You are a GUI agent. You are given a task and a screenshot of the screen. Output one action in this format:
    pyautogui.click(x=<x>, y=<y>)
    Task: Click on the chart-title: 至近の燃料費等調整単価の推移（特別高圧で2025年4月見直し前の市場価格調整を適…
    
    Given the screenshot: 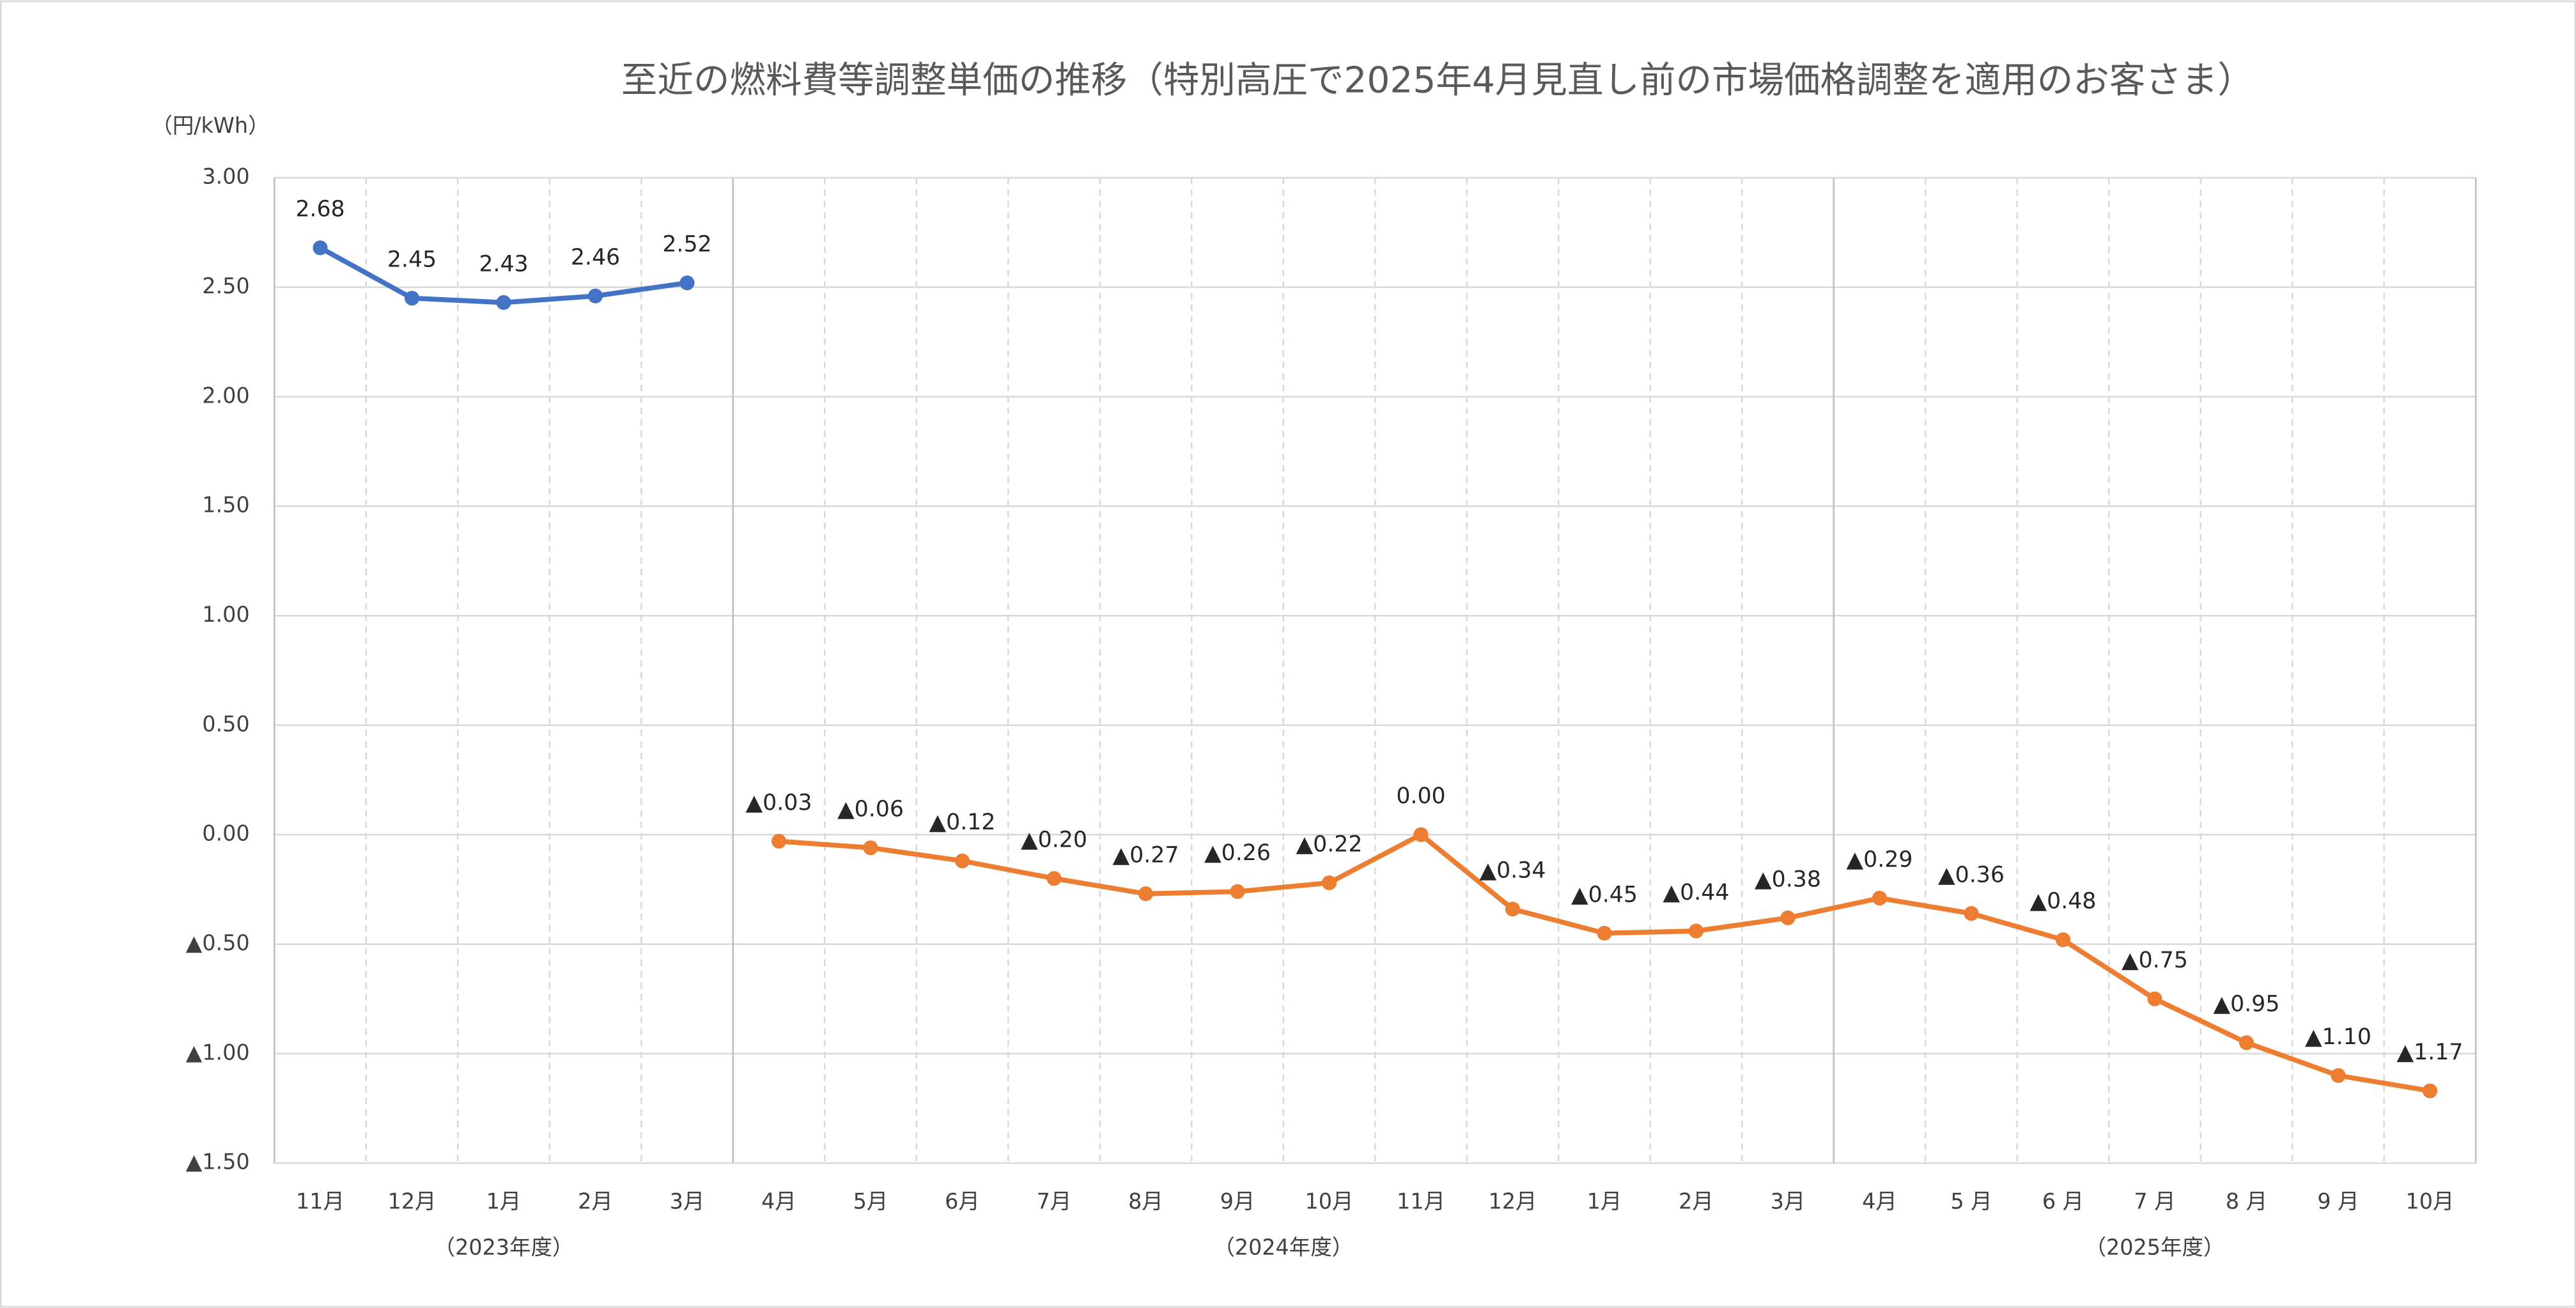 What is the action you would take?
    pyautogui.click(x=1438, y=81)
    